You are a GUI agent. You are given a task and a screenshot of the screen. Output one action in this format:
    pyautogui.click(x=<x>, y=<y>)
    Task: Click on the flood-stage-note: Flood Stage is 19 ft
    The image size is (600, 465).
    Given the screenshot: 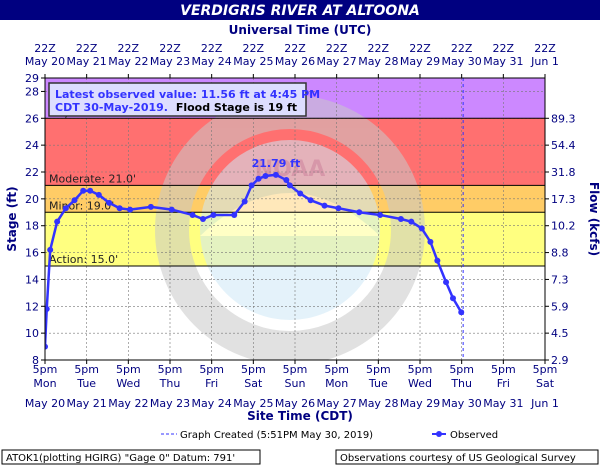 What is the action you would take?
    pyautogui.click(x=236, y=107)
    